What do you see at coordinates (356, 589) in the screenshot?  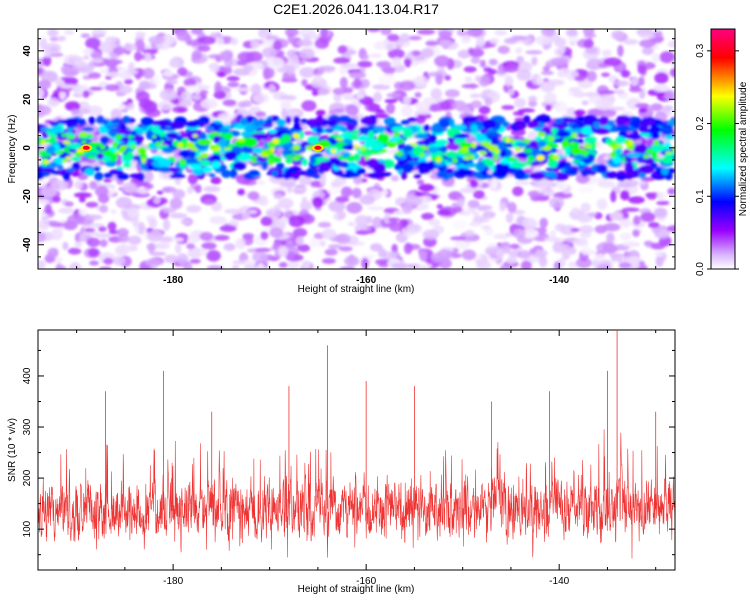 I see `snr-x-axis-label: Height of straight line (km)` at bounding box center [356, 589].